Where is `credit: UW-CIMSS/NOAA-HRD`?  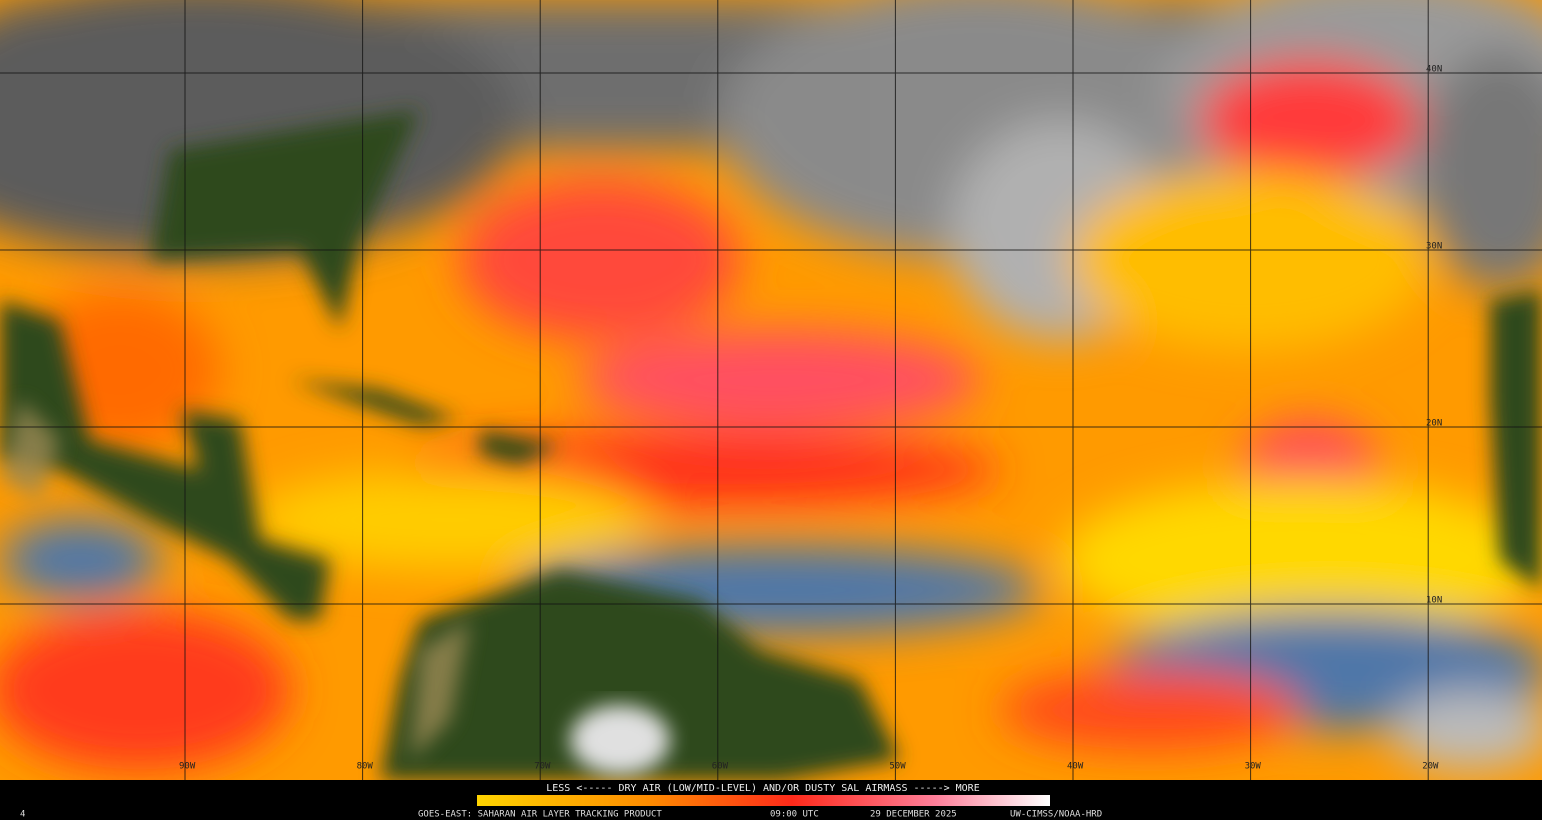
credit: UW-CIMSS/NOAA-HRD is located at coordinates (1056, 815).